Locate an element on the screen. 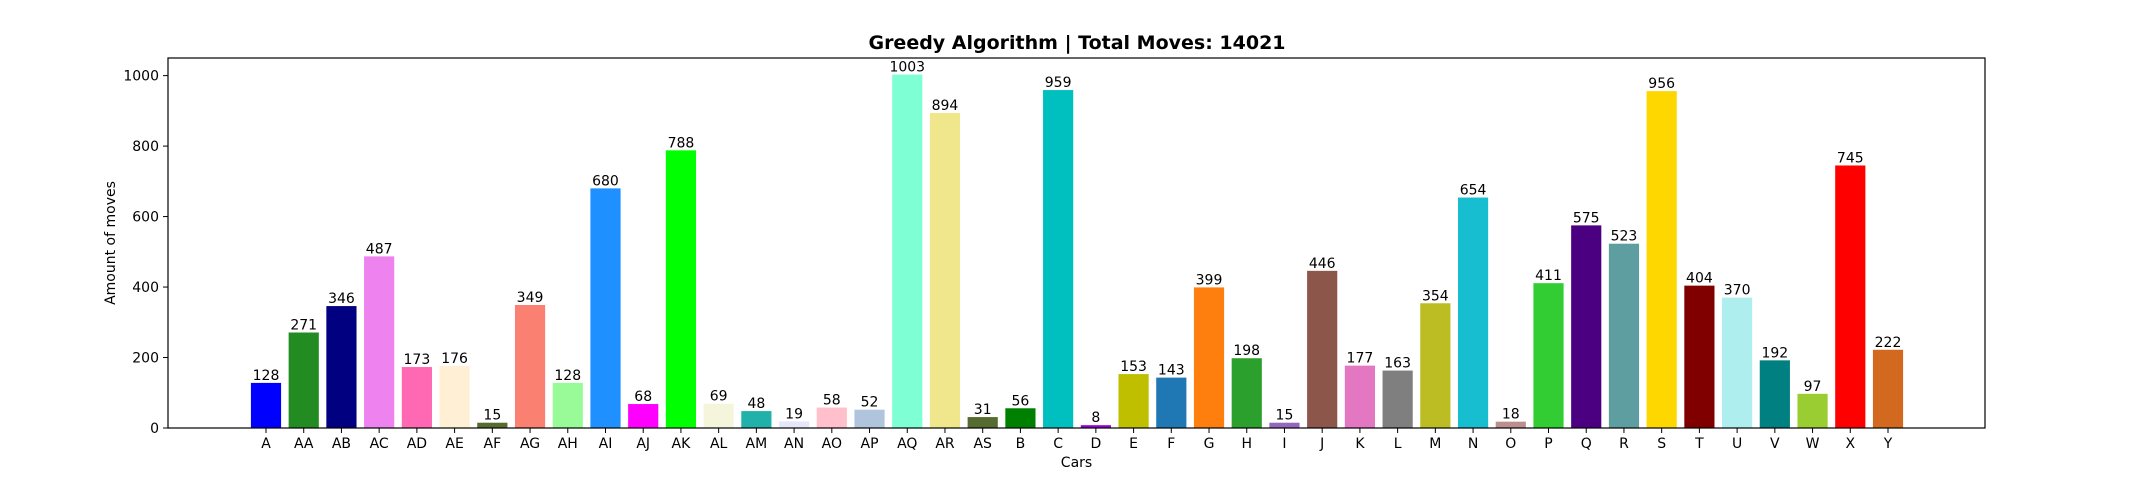 The image size is (2150, 480). data-label-D: 8 is located at coordinates (1095, 418).